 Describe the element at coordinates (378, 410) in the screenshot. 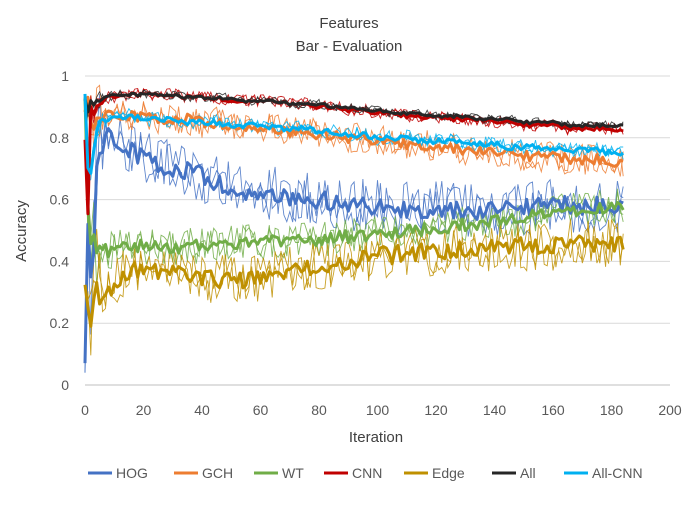

I see `x-tick-label: 100` at that location.